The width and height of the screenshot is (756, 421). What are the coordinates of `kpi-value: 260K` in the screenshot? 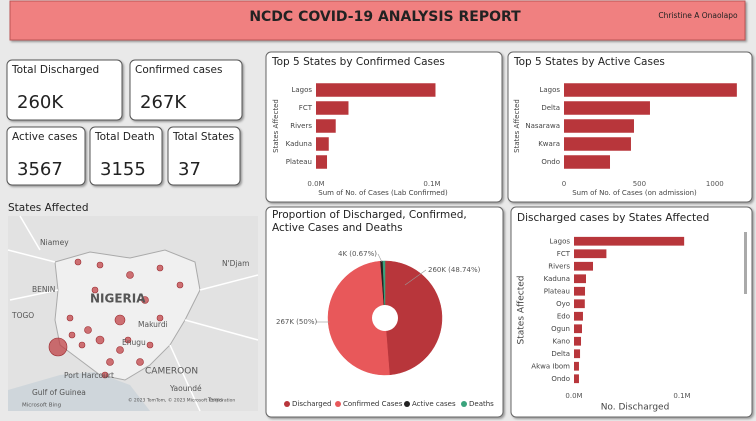 It's located at (40, 102).